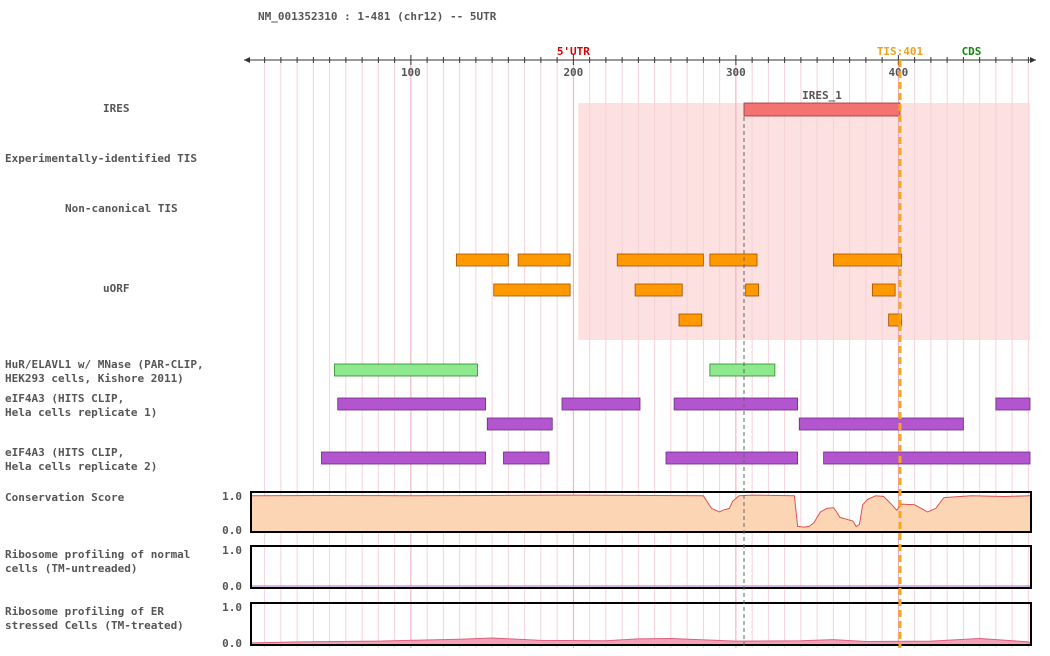 Image resolution: width=1050 pixels, height=656 pixels. Describe the element at coordinates (101, 158) in the screenshot. I see `track-label-exp-tis: Experimentally-identified TIS` at that location.